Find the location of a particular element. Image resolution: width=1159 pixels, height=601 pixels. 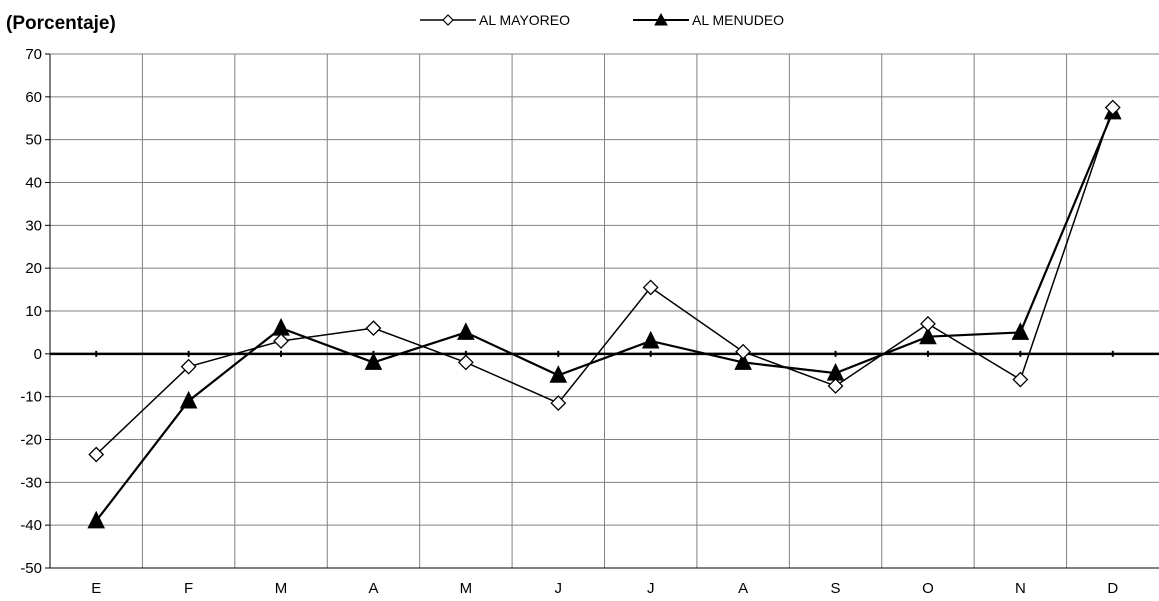

legend: AL MAYOREO AL MENUDEO is located at coordinates (602, 20).